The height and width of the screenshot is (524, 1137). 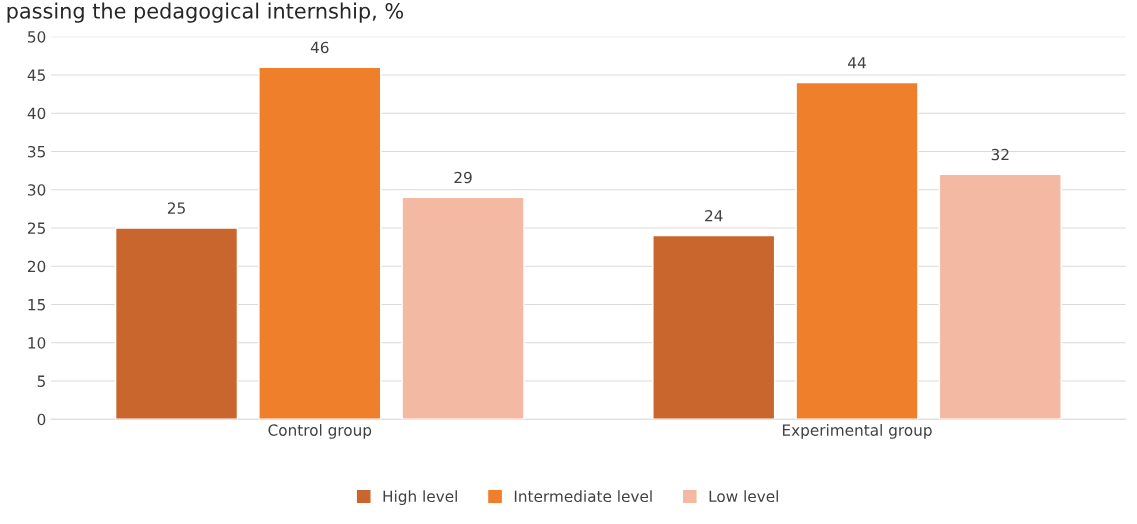 What do you see at coordinates (36, 113) in the screenshot?
I see `y-tick-label: 40` at bounding box center [36, 113].